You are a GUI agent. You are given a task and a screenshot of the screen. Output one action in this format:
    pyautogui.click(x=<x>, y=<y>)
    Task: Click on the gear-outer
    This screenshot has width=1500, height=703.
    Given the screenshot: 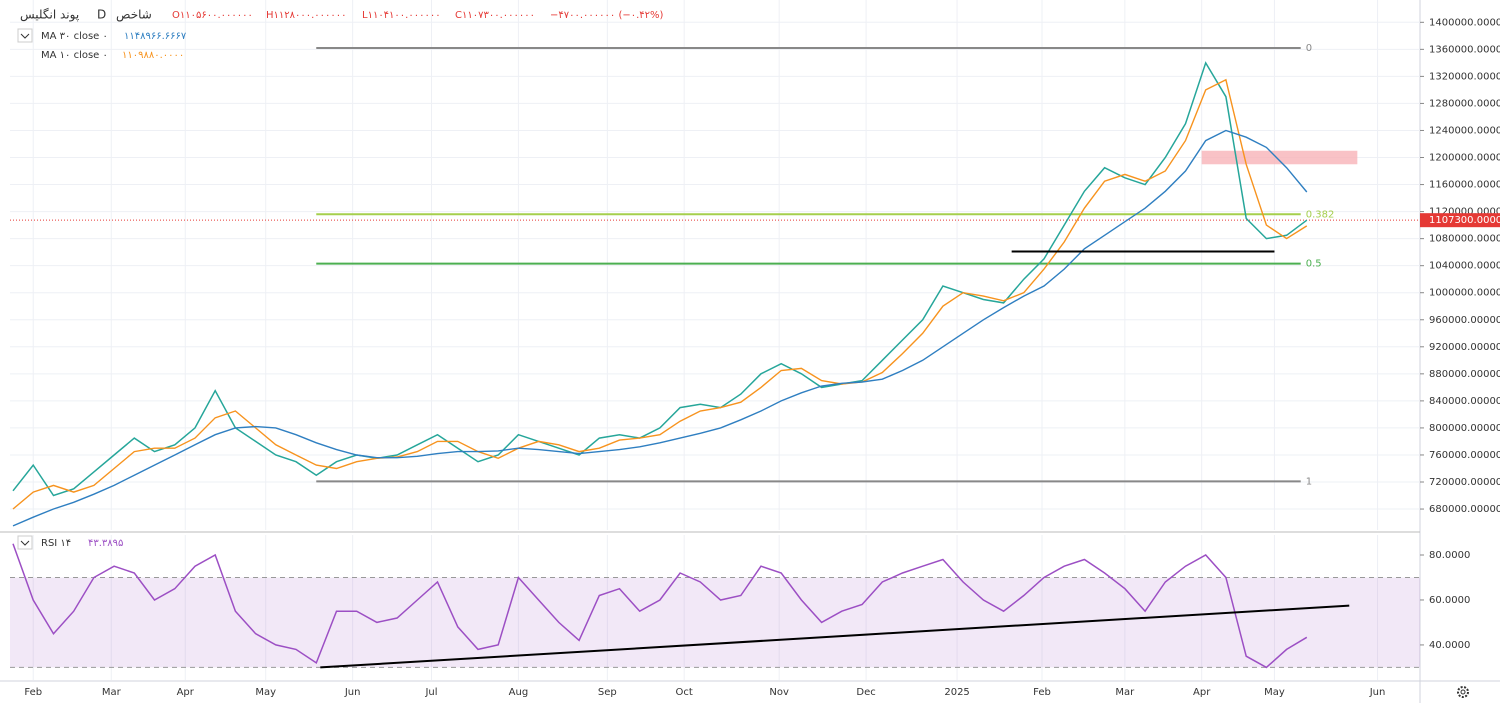 What is the action you would take?
    pyautogui.click(x=1463, y=692)
    